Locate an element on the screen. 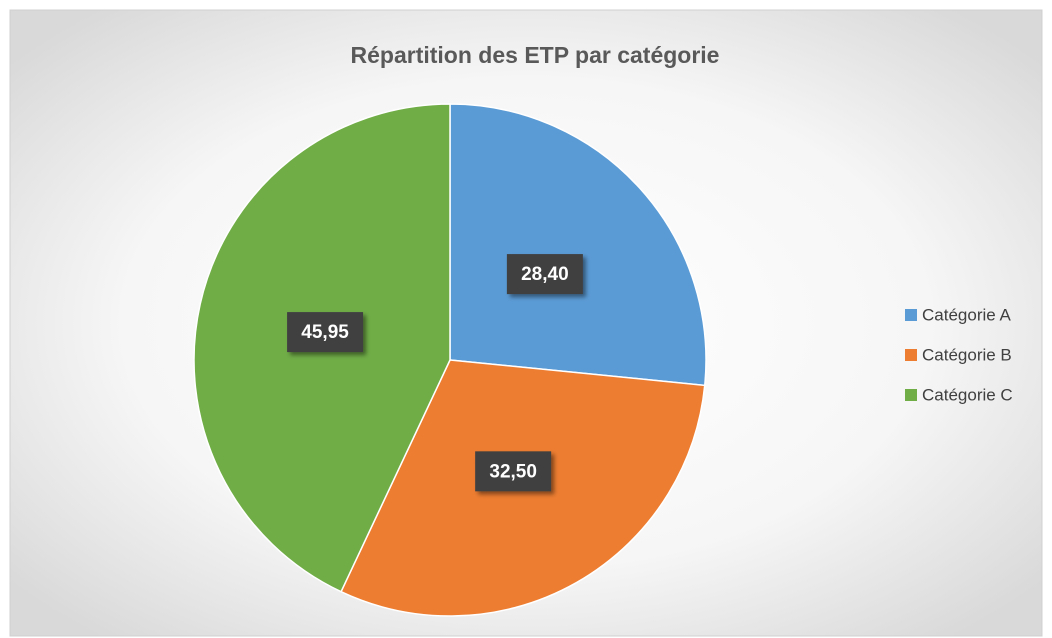  pie-slice is located at coordinates (578, 245).